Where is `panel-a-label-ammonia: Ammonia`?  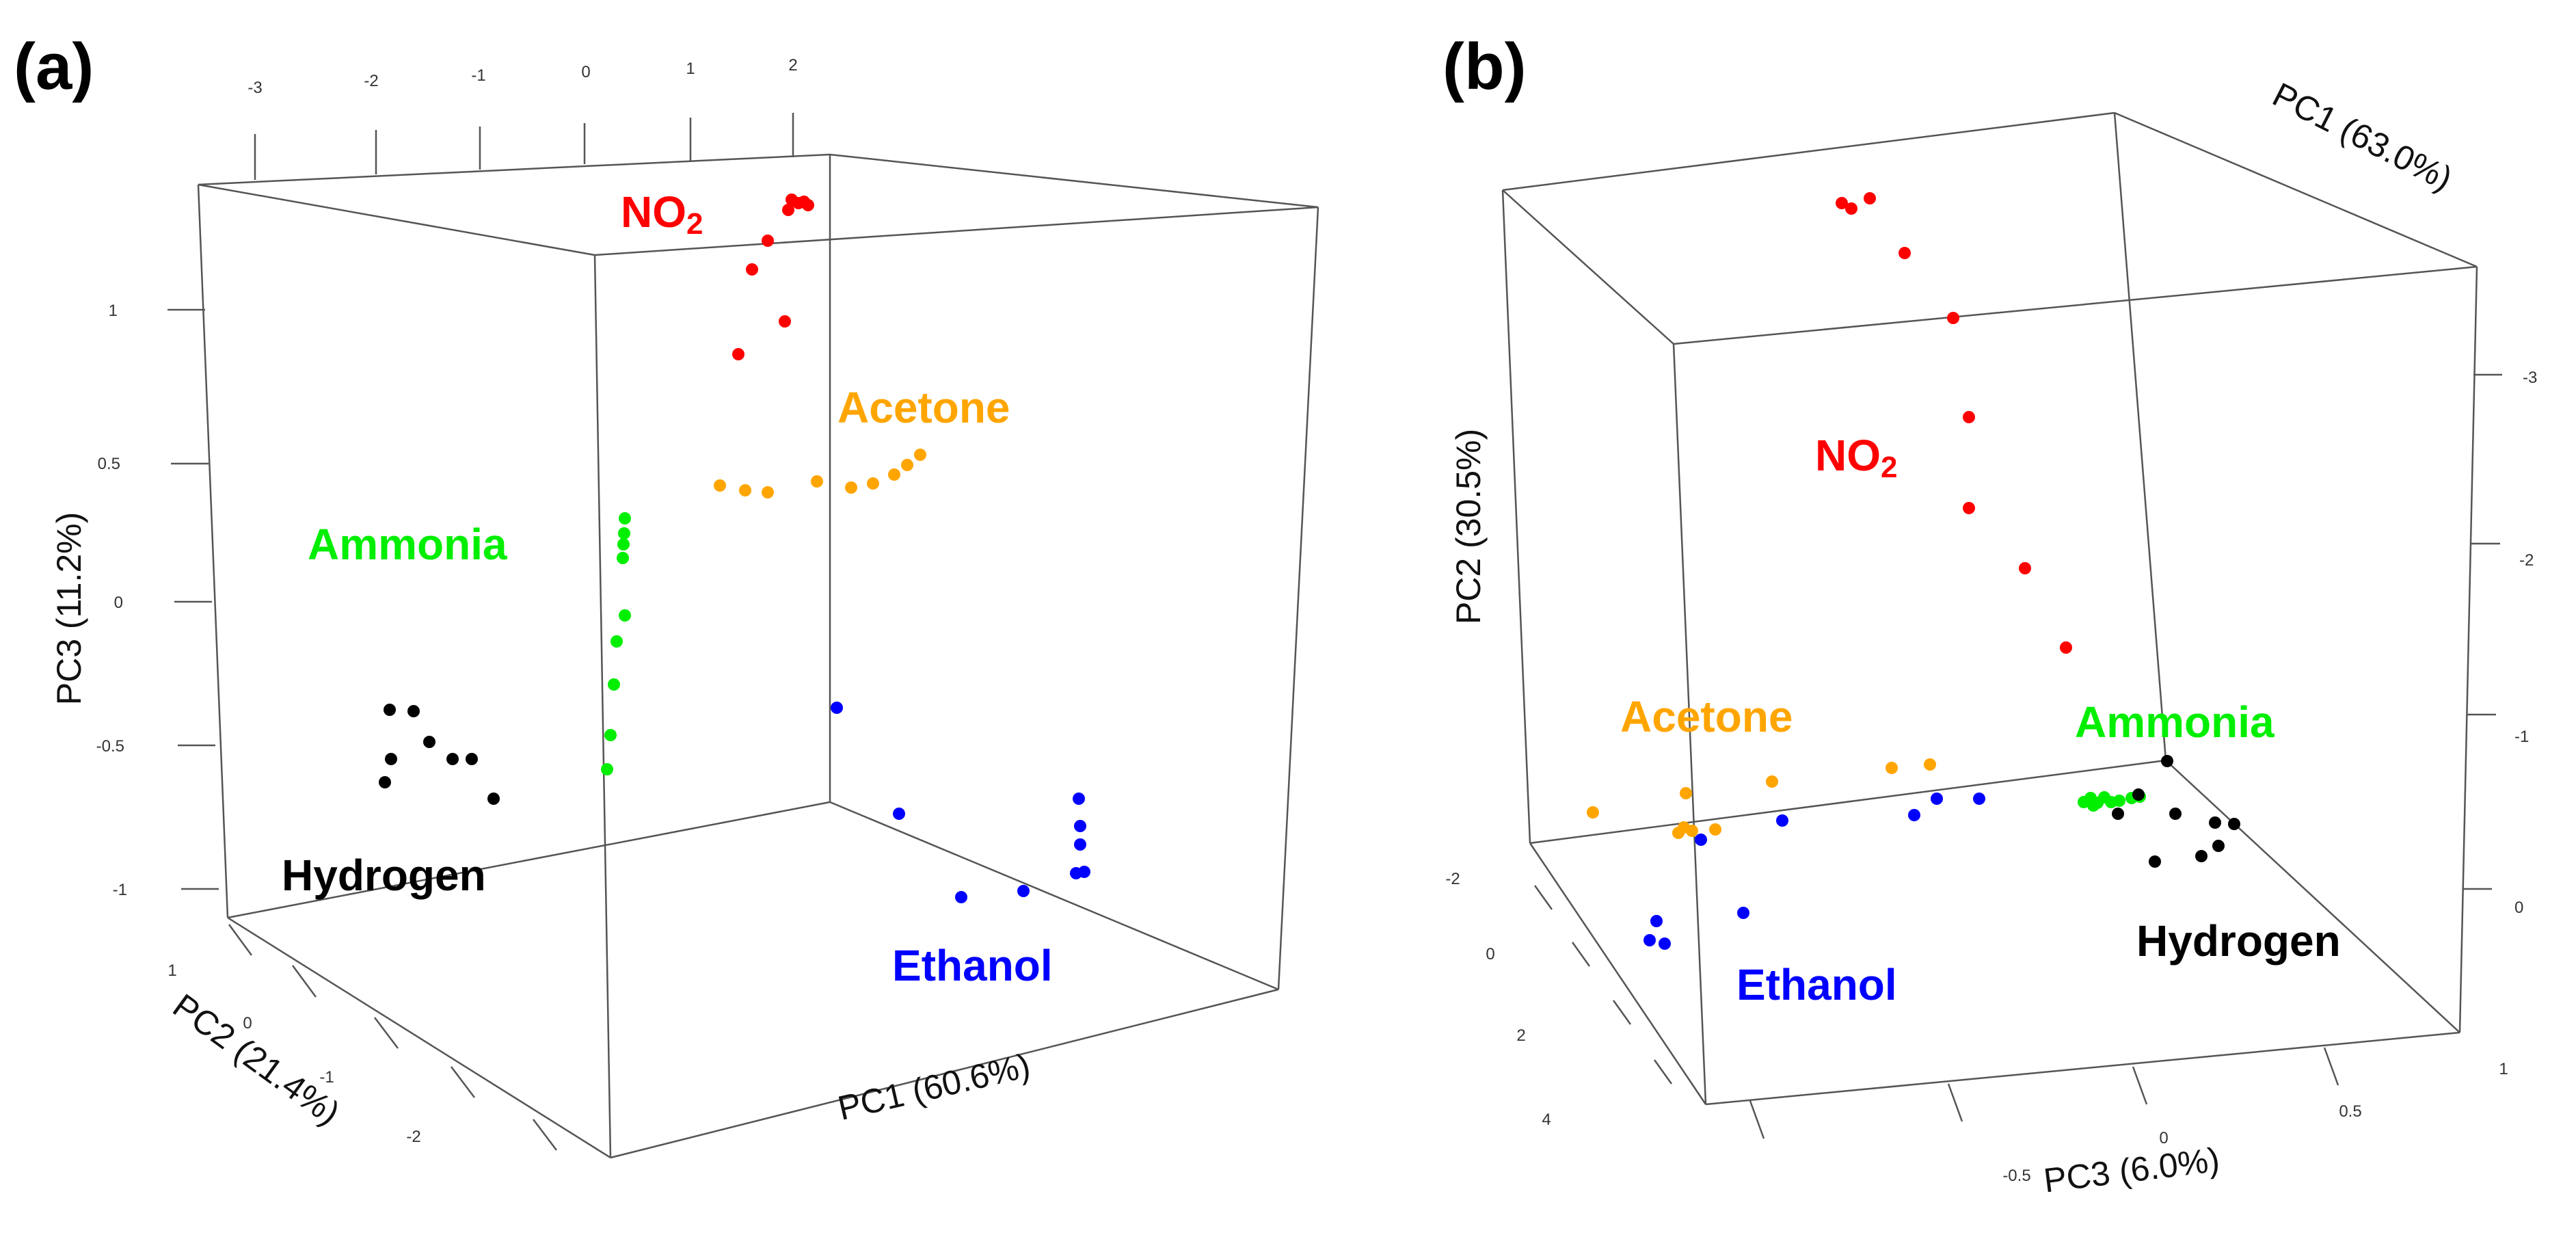 panel-a-label-ammonia: Ammonia is located at coordinates (407, 544).